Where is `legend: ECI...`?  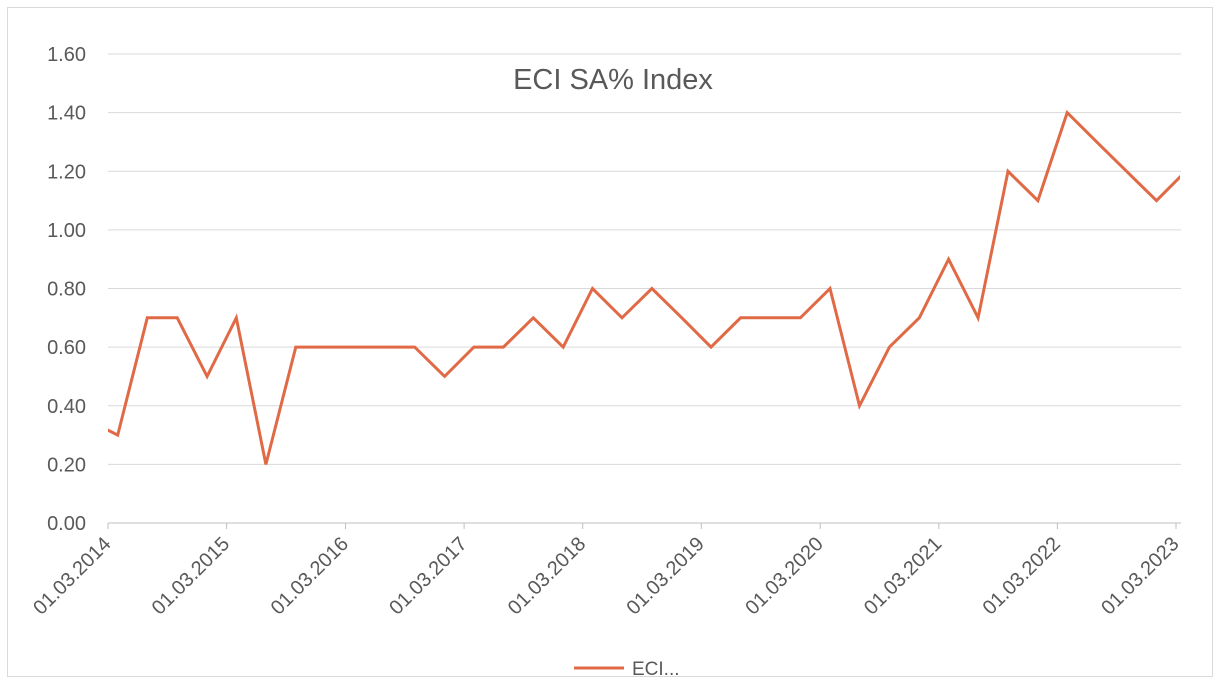
legend: ECI... is located at coordinates (627, 669).